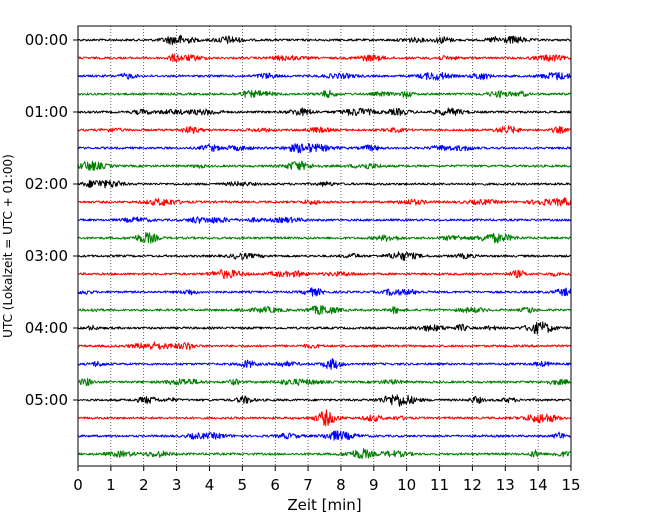  Describe the element at coordinates (275, 485) in the screenshot. I see `x-tick-label-6: 6` at that location.